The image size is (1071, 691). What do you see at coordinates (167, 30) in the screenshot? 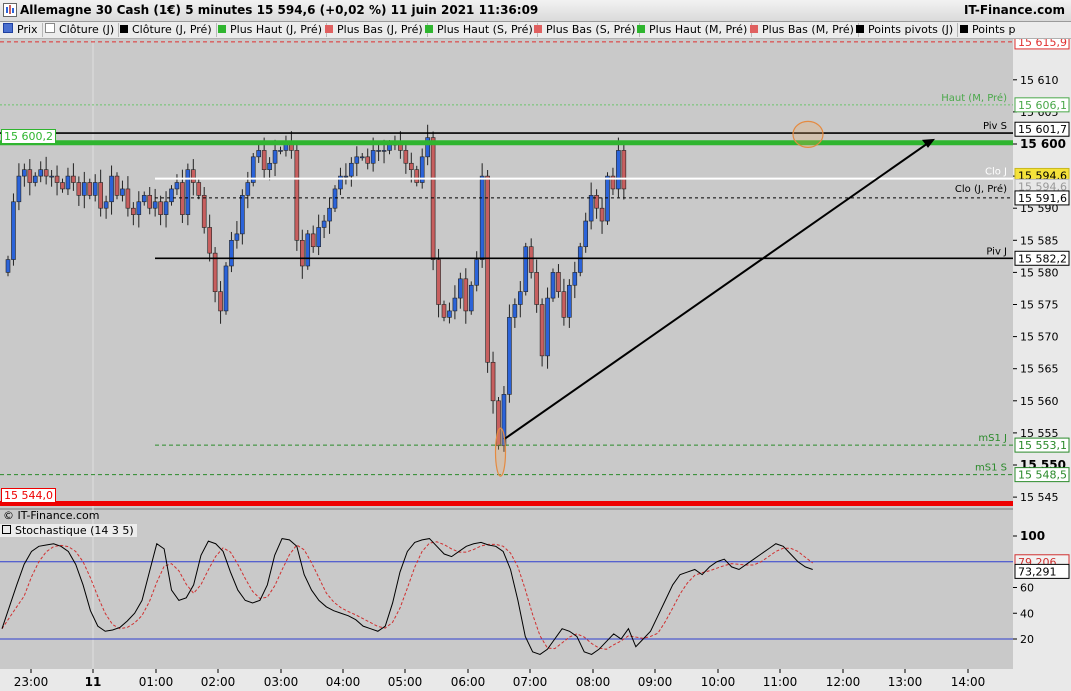
I see `legend-item-cloture-j-pre: Clôture (J, Pré)` at bounding box center [167, 30].